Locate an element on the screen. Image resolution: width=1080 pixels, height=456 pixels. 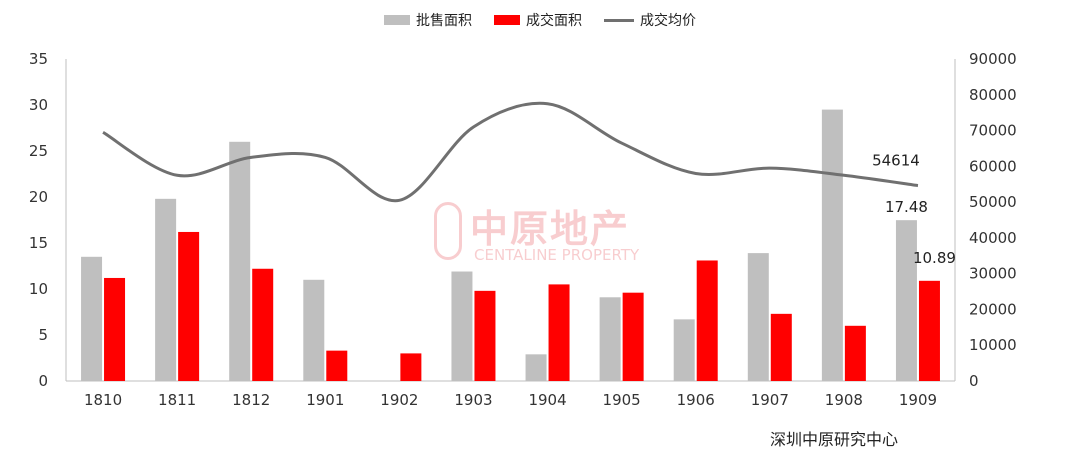
y-left-tick-label: 30 is located at coordinates (38, 105).